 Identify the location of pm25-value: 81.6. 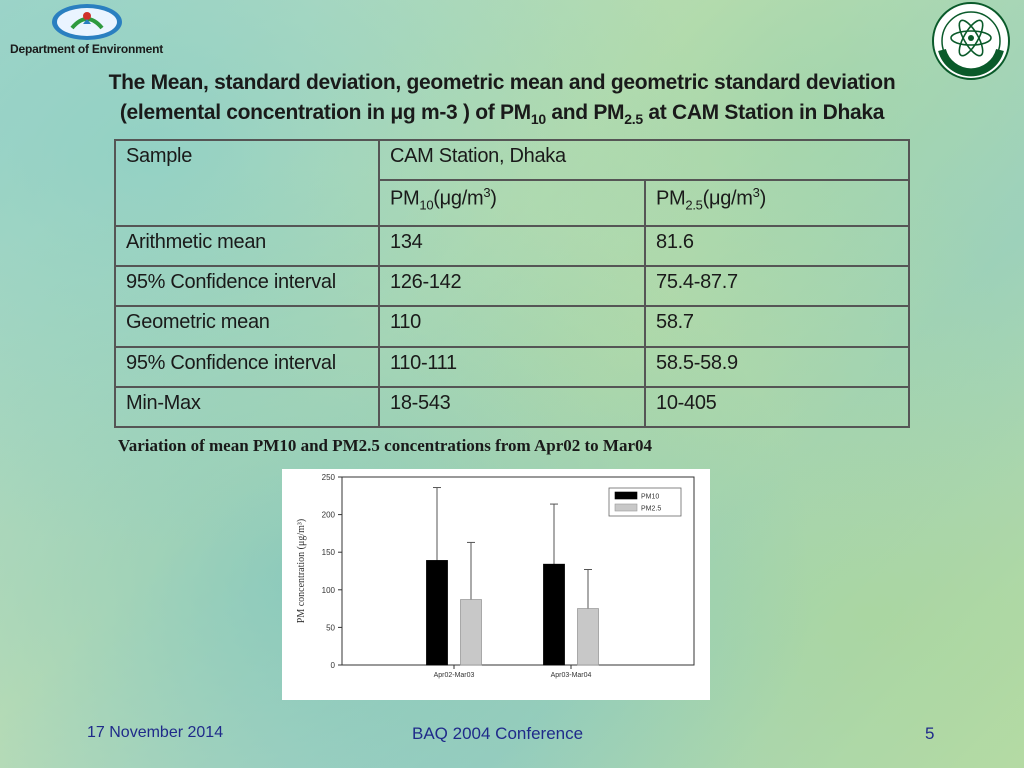
(777, 246).